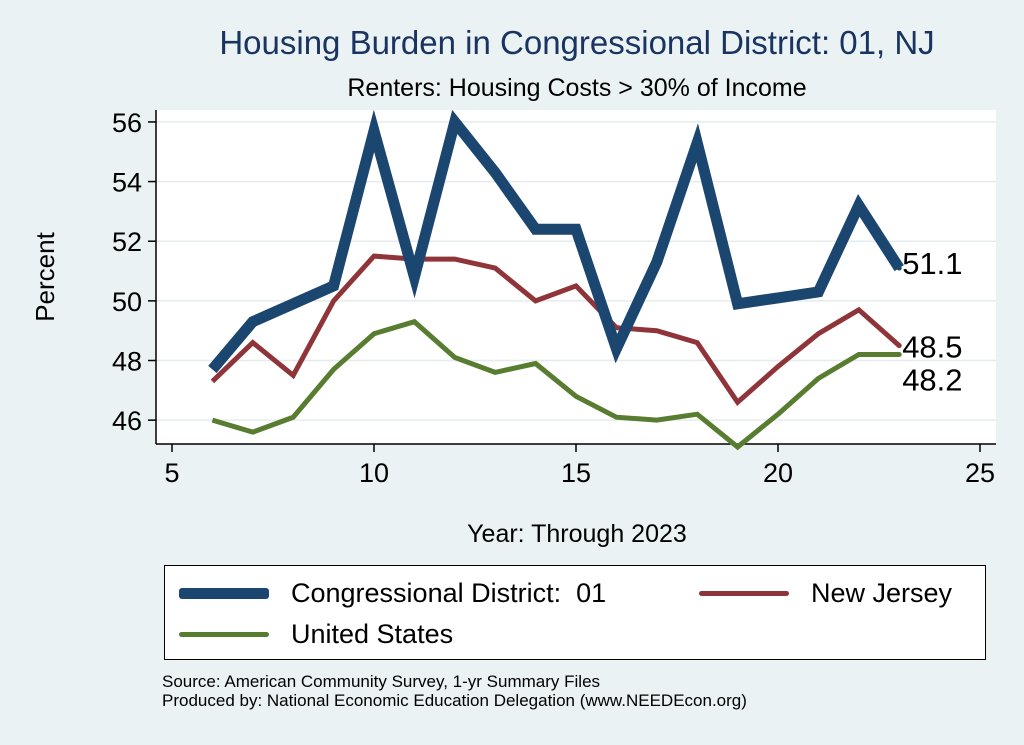 Image resolution: width=1024 pixels, height=745 pixels. Describe the element at coordinates (577, 88) in the screenshot. I see `chart-subtitle: Renters: Housing Costs > 30% of Income` at that location.